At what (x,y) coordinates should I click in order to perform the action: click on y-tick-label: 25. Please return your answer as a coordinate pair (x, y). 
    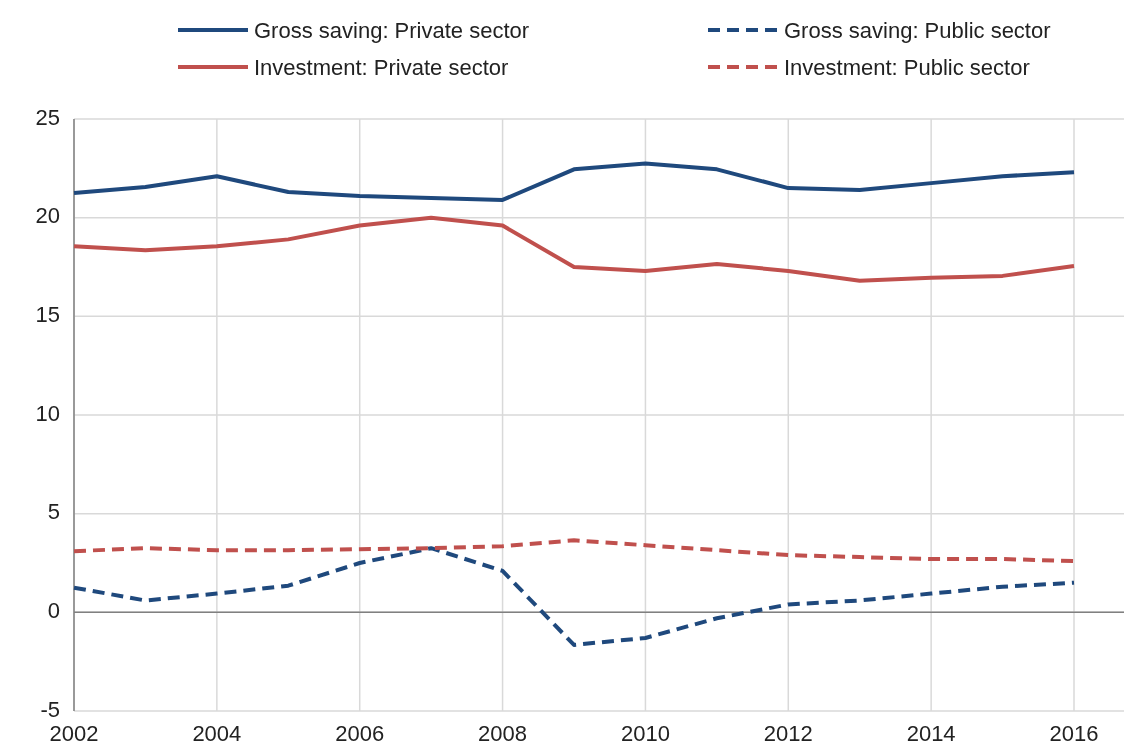
    Looking at the image, I should click on (47, 117).